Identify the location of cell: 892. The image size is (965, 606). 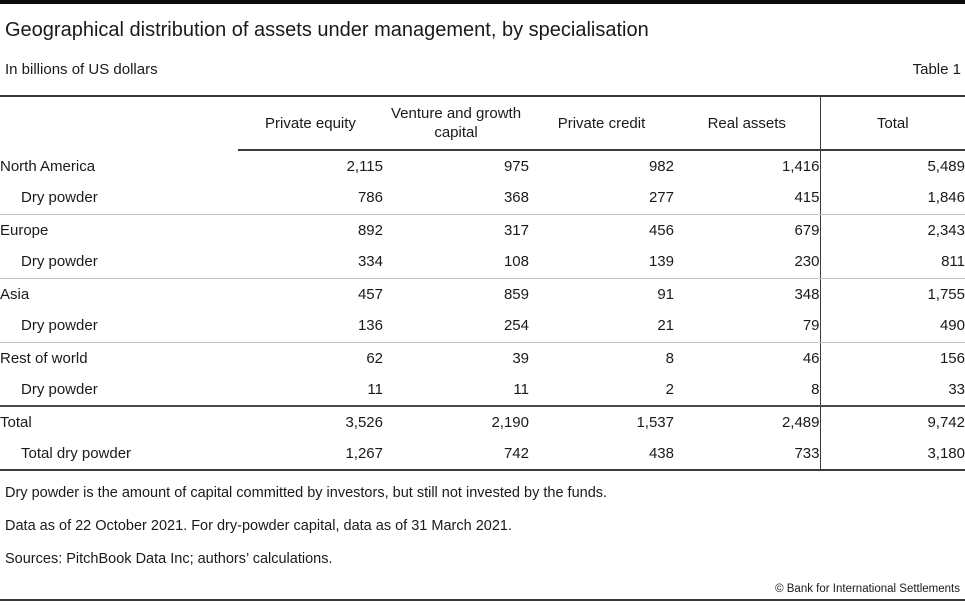
(370, 230).